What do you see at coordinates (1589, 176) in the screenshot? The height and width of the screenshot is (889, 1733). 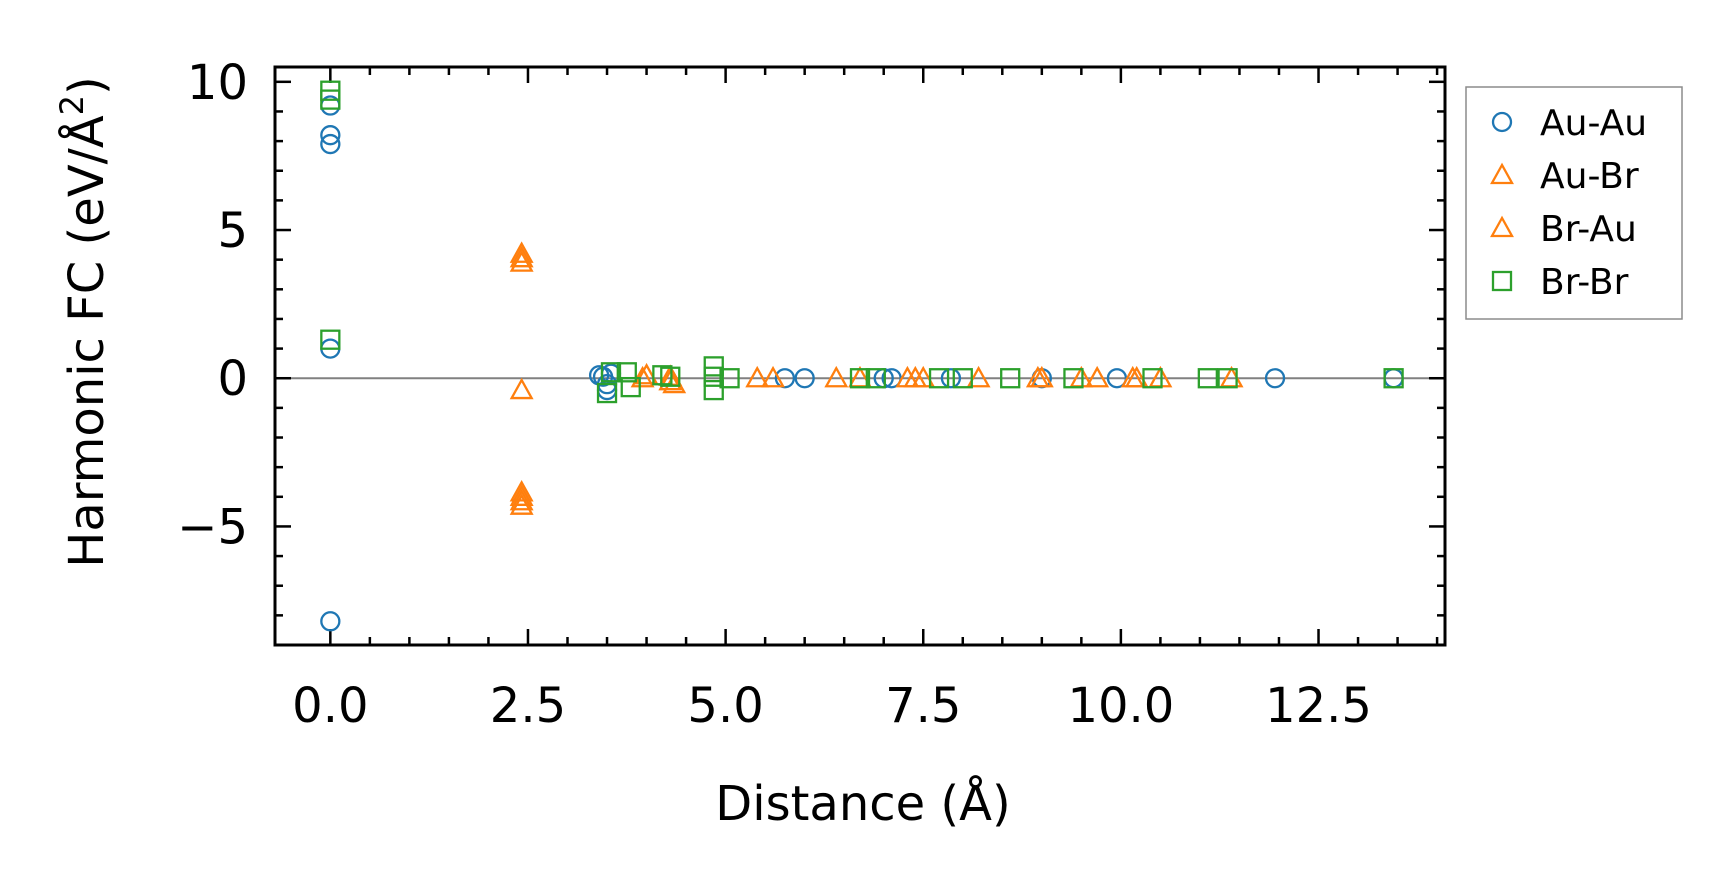 I see `legend-label: Au-Br` at bounding box center [1589, 176].